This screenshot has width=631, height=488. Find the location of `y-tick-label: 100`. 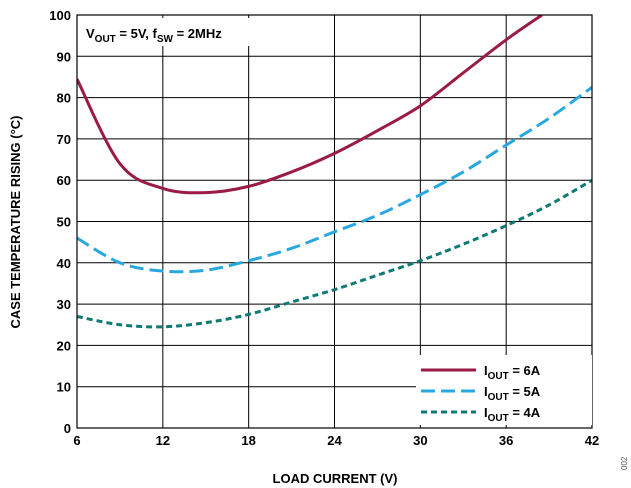

y-tick-label: 100 is located at coordinates (60, 15).